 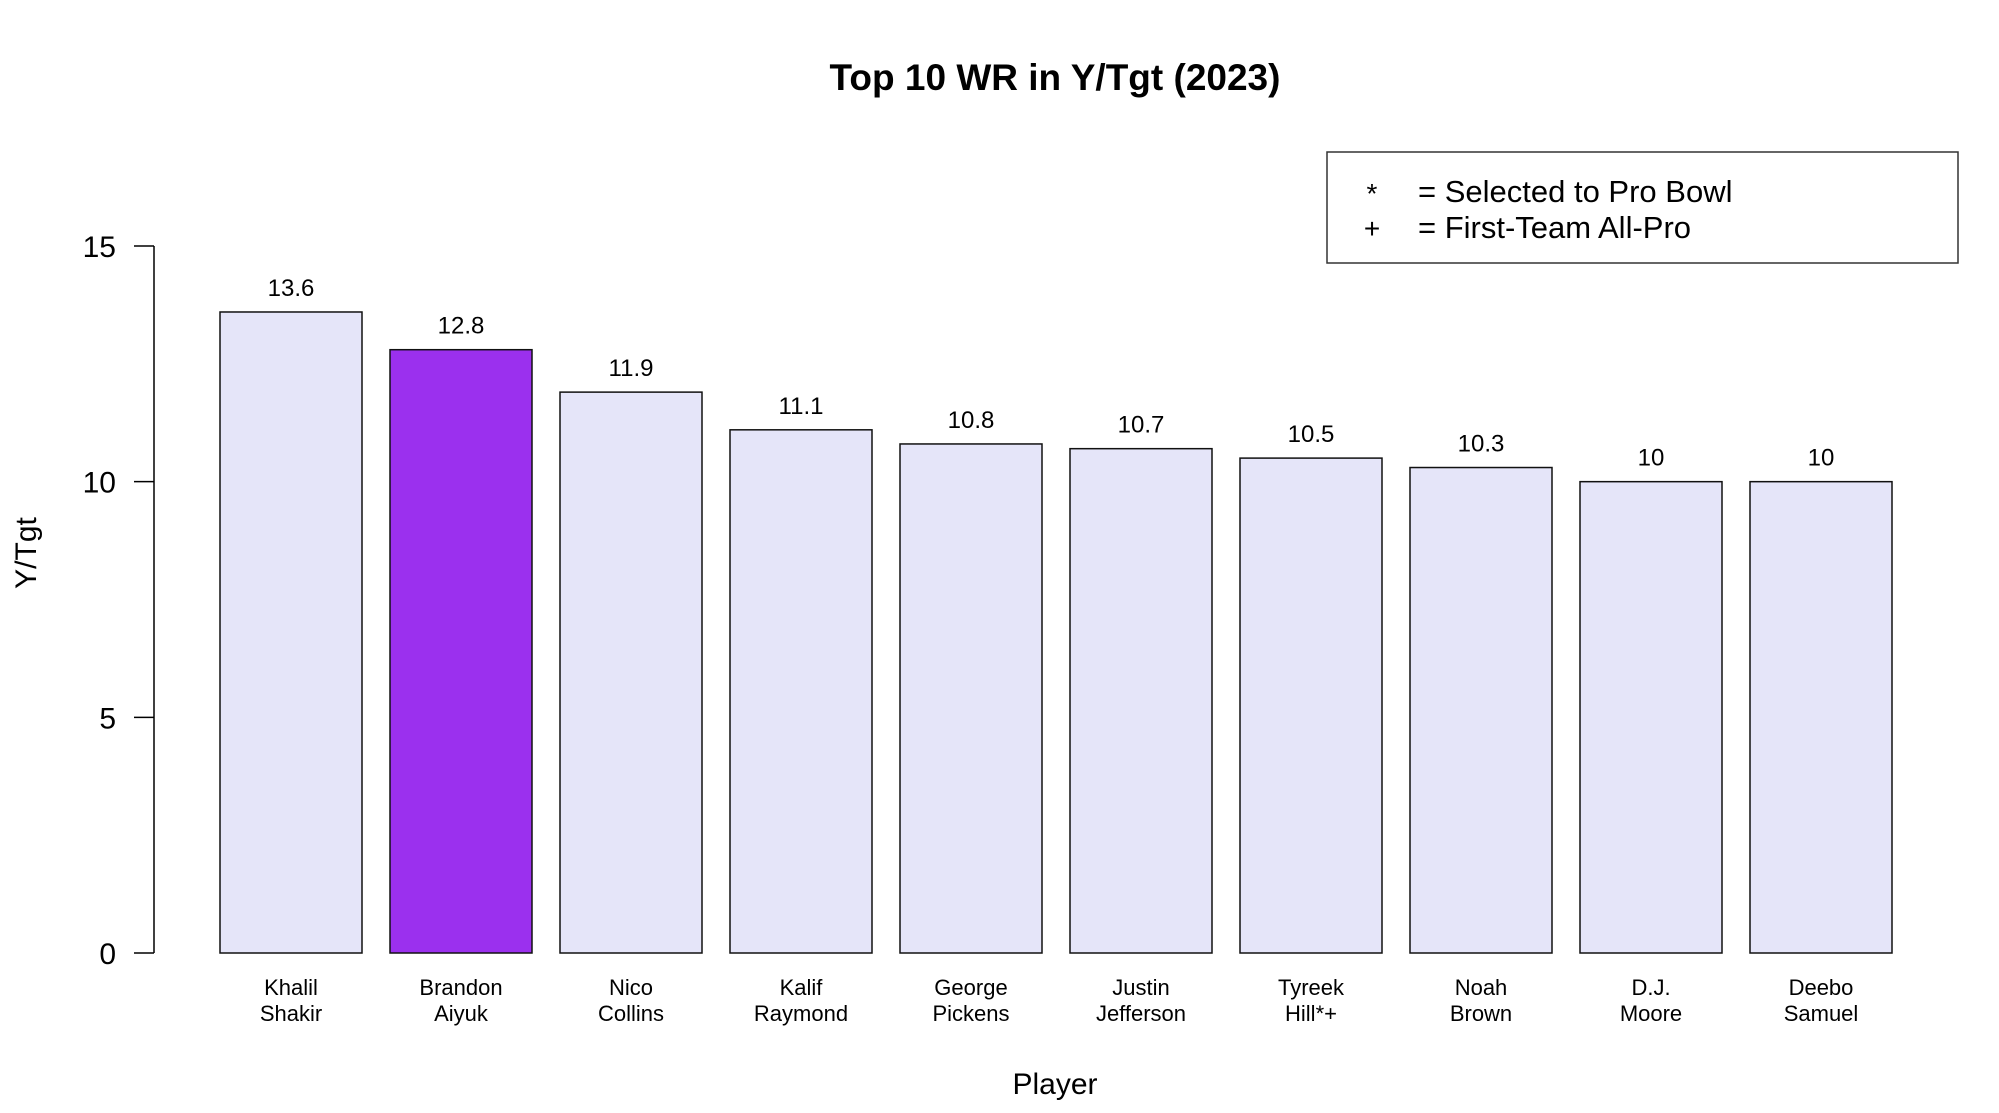 I want to click on bar-value-label: 11.9, so click(x=631, y=368).